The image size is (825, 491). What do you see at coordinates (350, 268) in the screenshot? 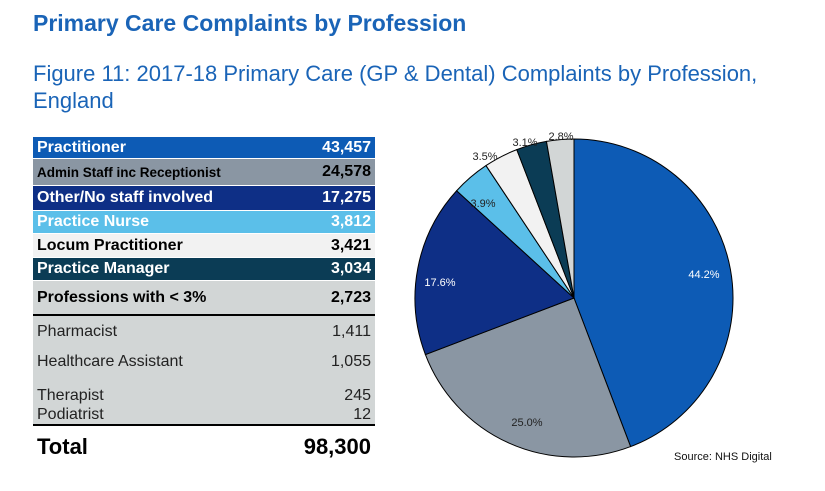
I see `row-value: 3,034` at bounding box center [350, 268].